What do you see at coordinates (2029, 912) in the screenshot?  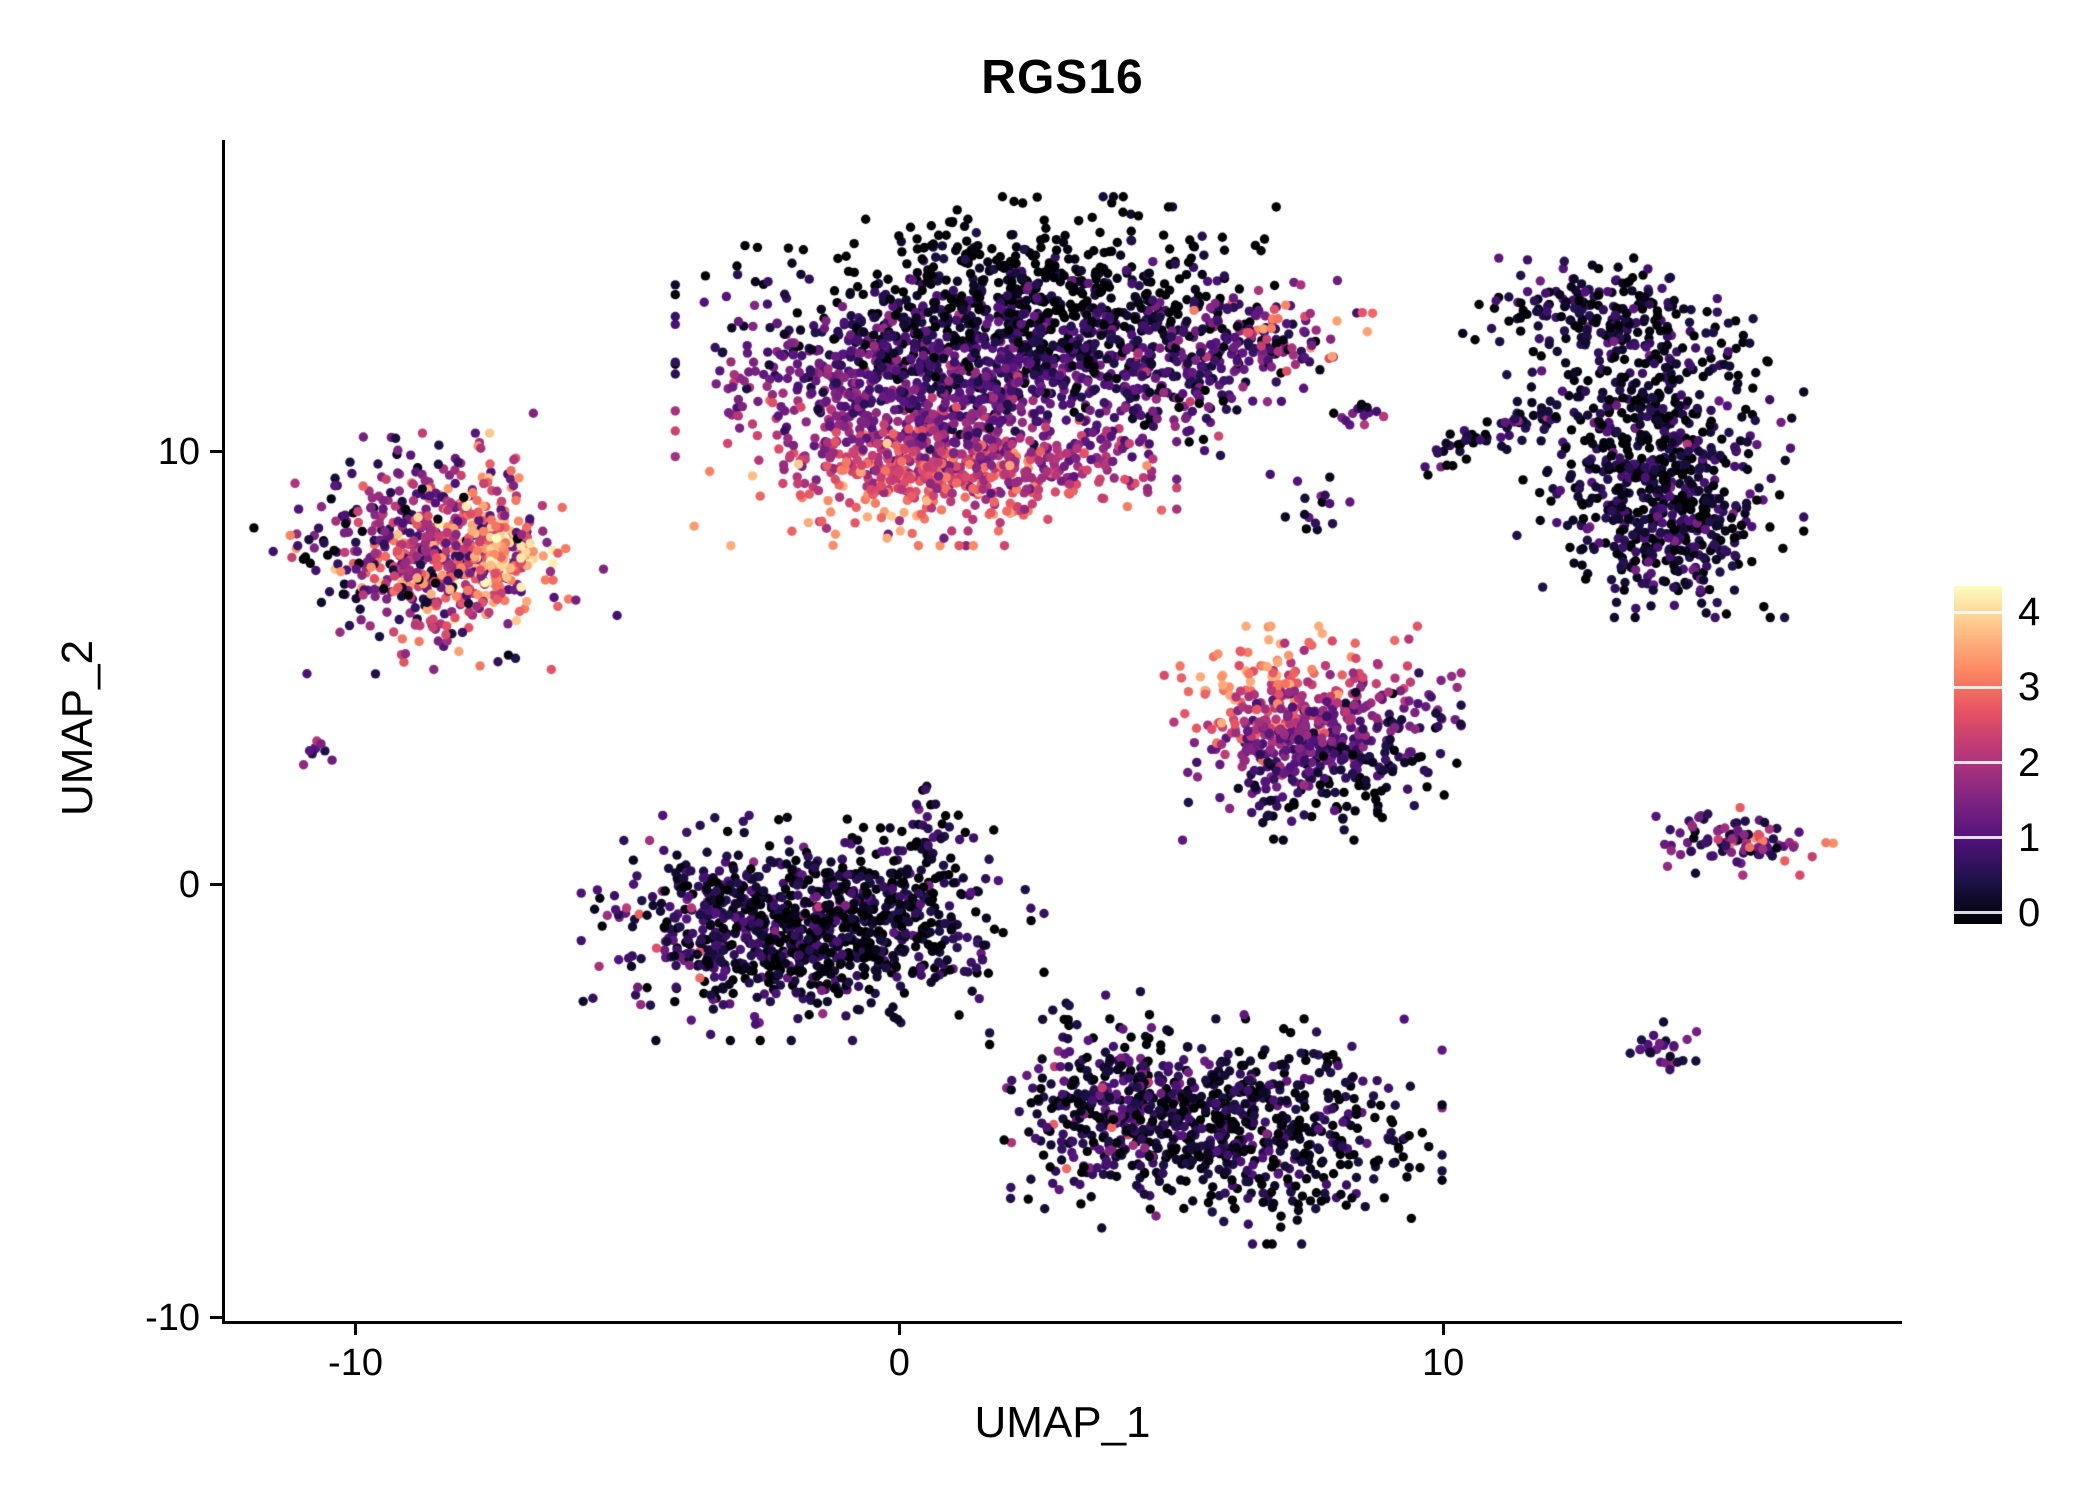 I see `colorbar-tick-label: 0` at bounding box center [2029, 912].